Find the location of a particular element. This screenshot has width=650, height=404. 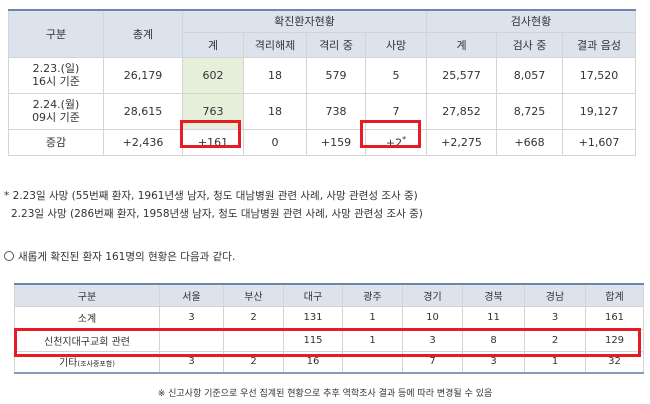

region-cell: 129 is located at coordinates (614, 340).